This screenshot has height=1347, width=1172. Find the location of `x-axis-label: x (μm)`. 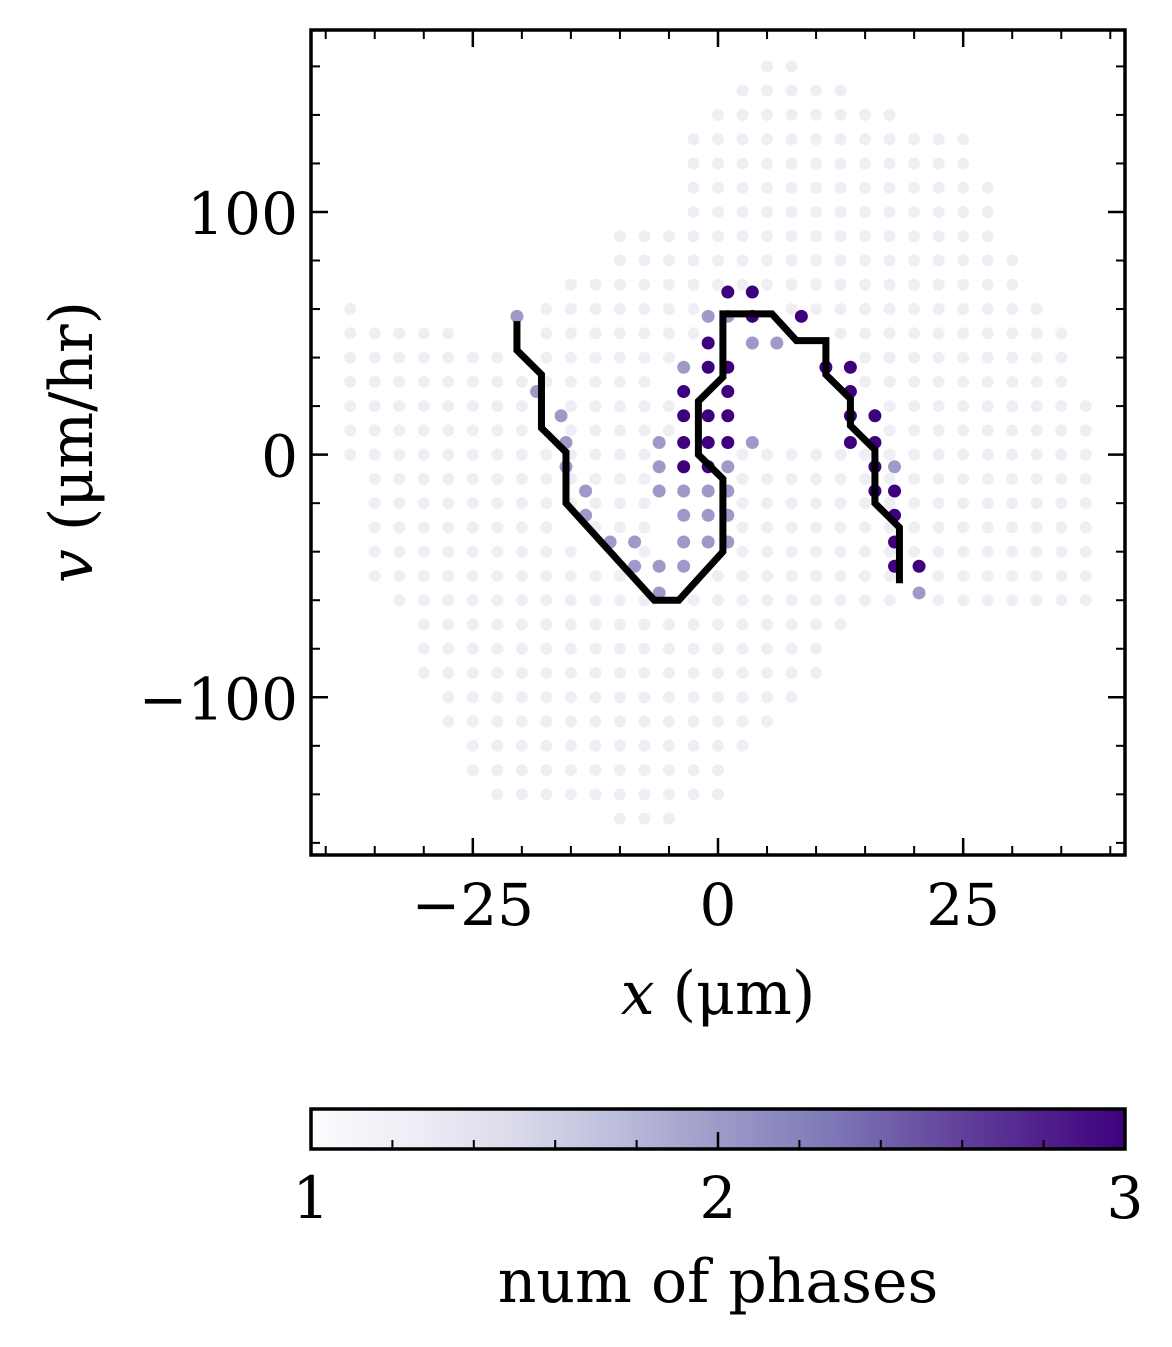

x-axis-label: x (μm) is located at coordinates (718, 994).